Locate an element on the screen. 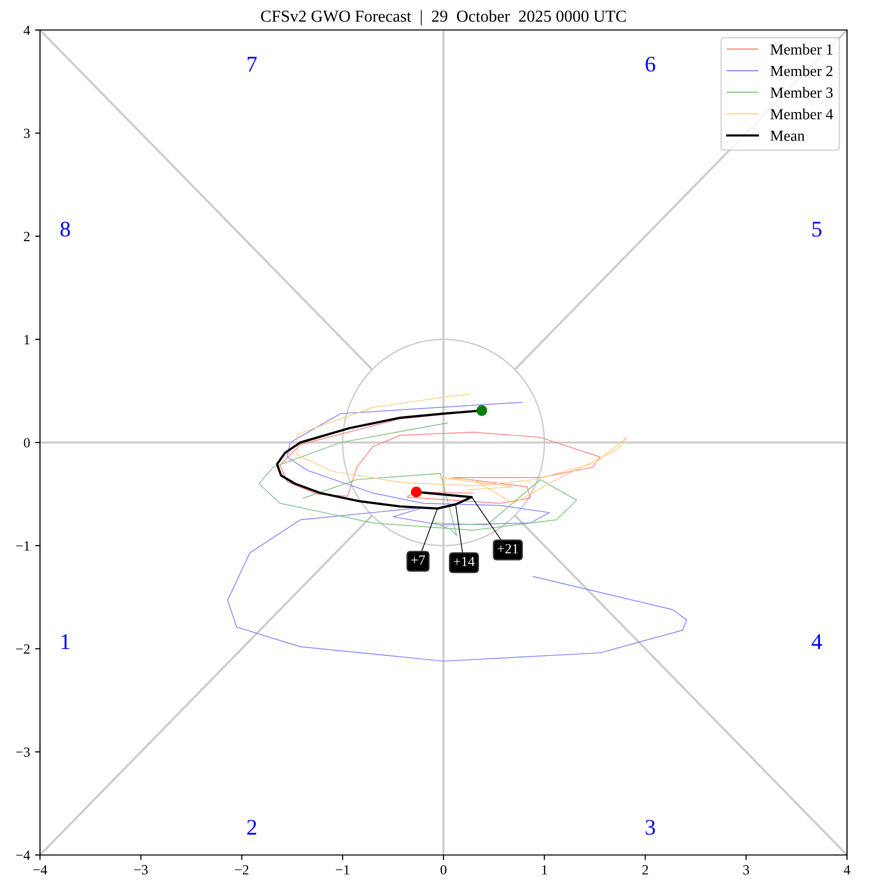 This screenshot has height=890, width=881. legend-label: Member 2 is located at coordinates (801, 70).